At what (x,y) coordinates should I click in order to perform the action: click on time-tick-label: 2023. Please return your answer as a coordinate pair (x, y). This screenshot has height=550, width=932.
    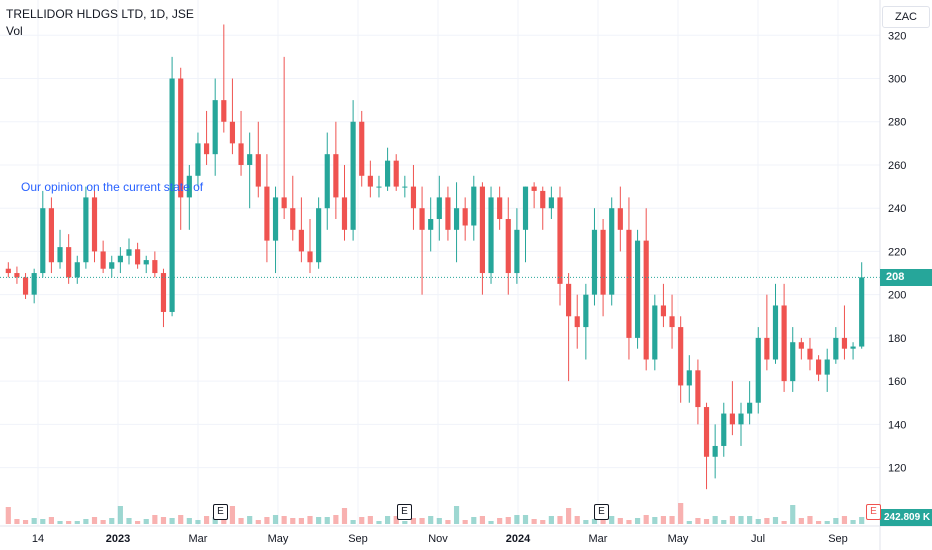
    Looking at the image, I should click on (118, 539).